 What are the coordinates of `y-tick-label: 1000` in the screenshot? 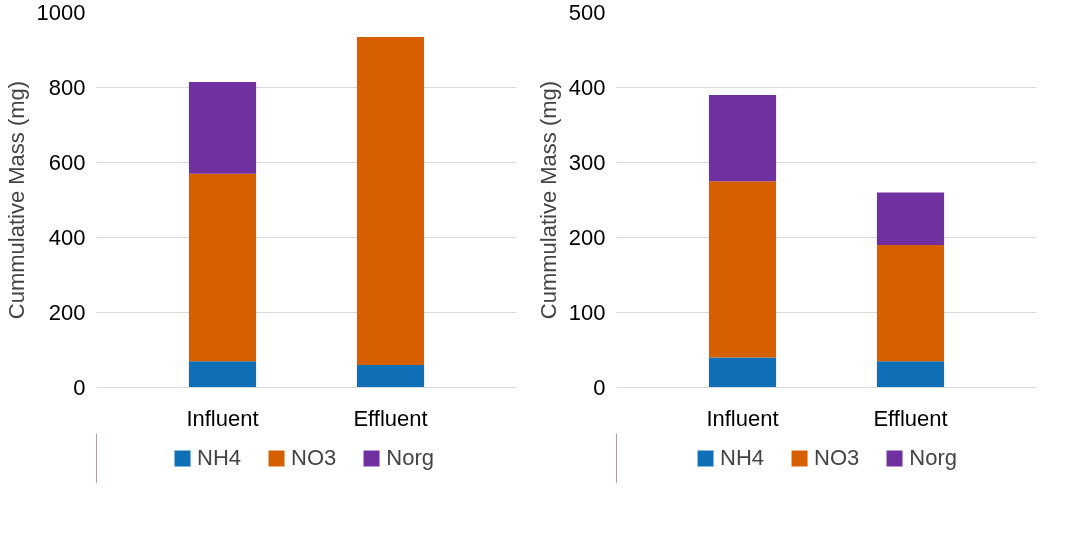 It's located at (61, 12).